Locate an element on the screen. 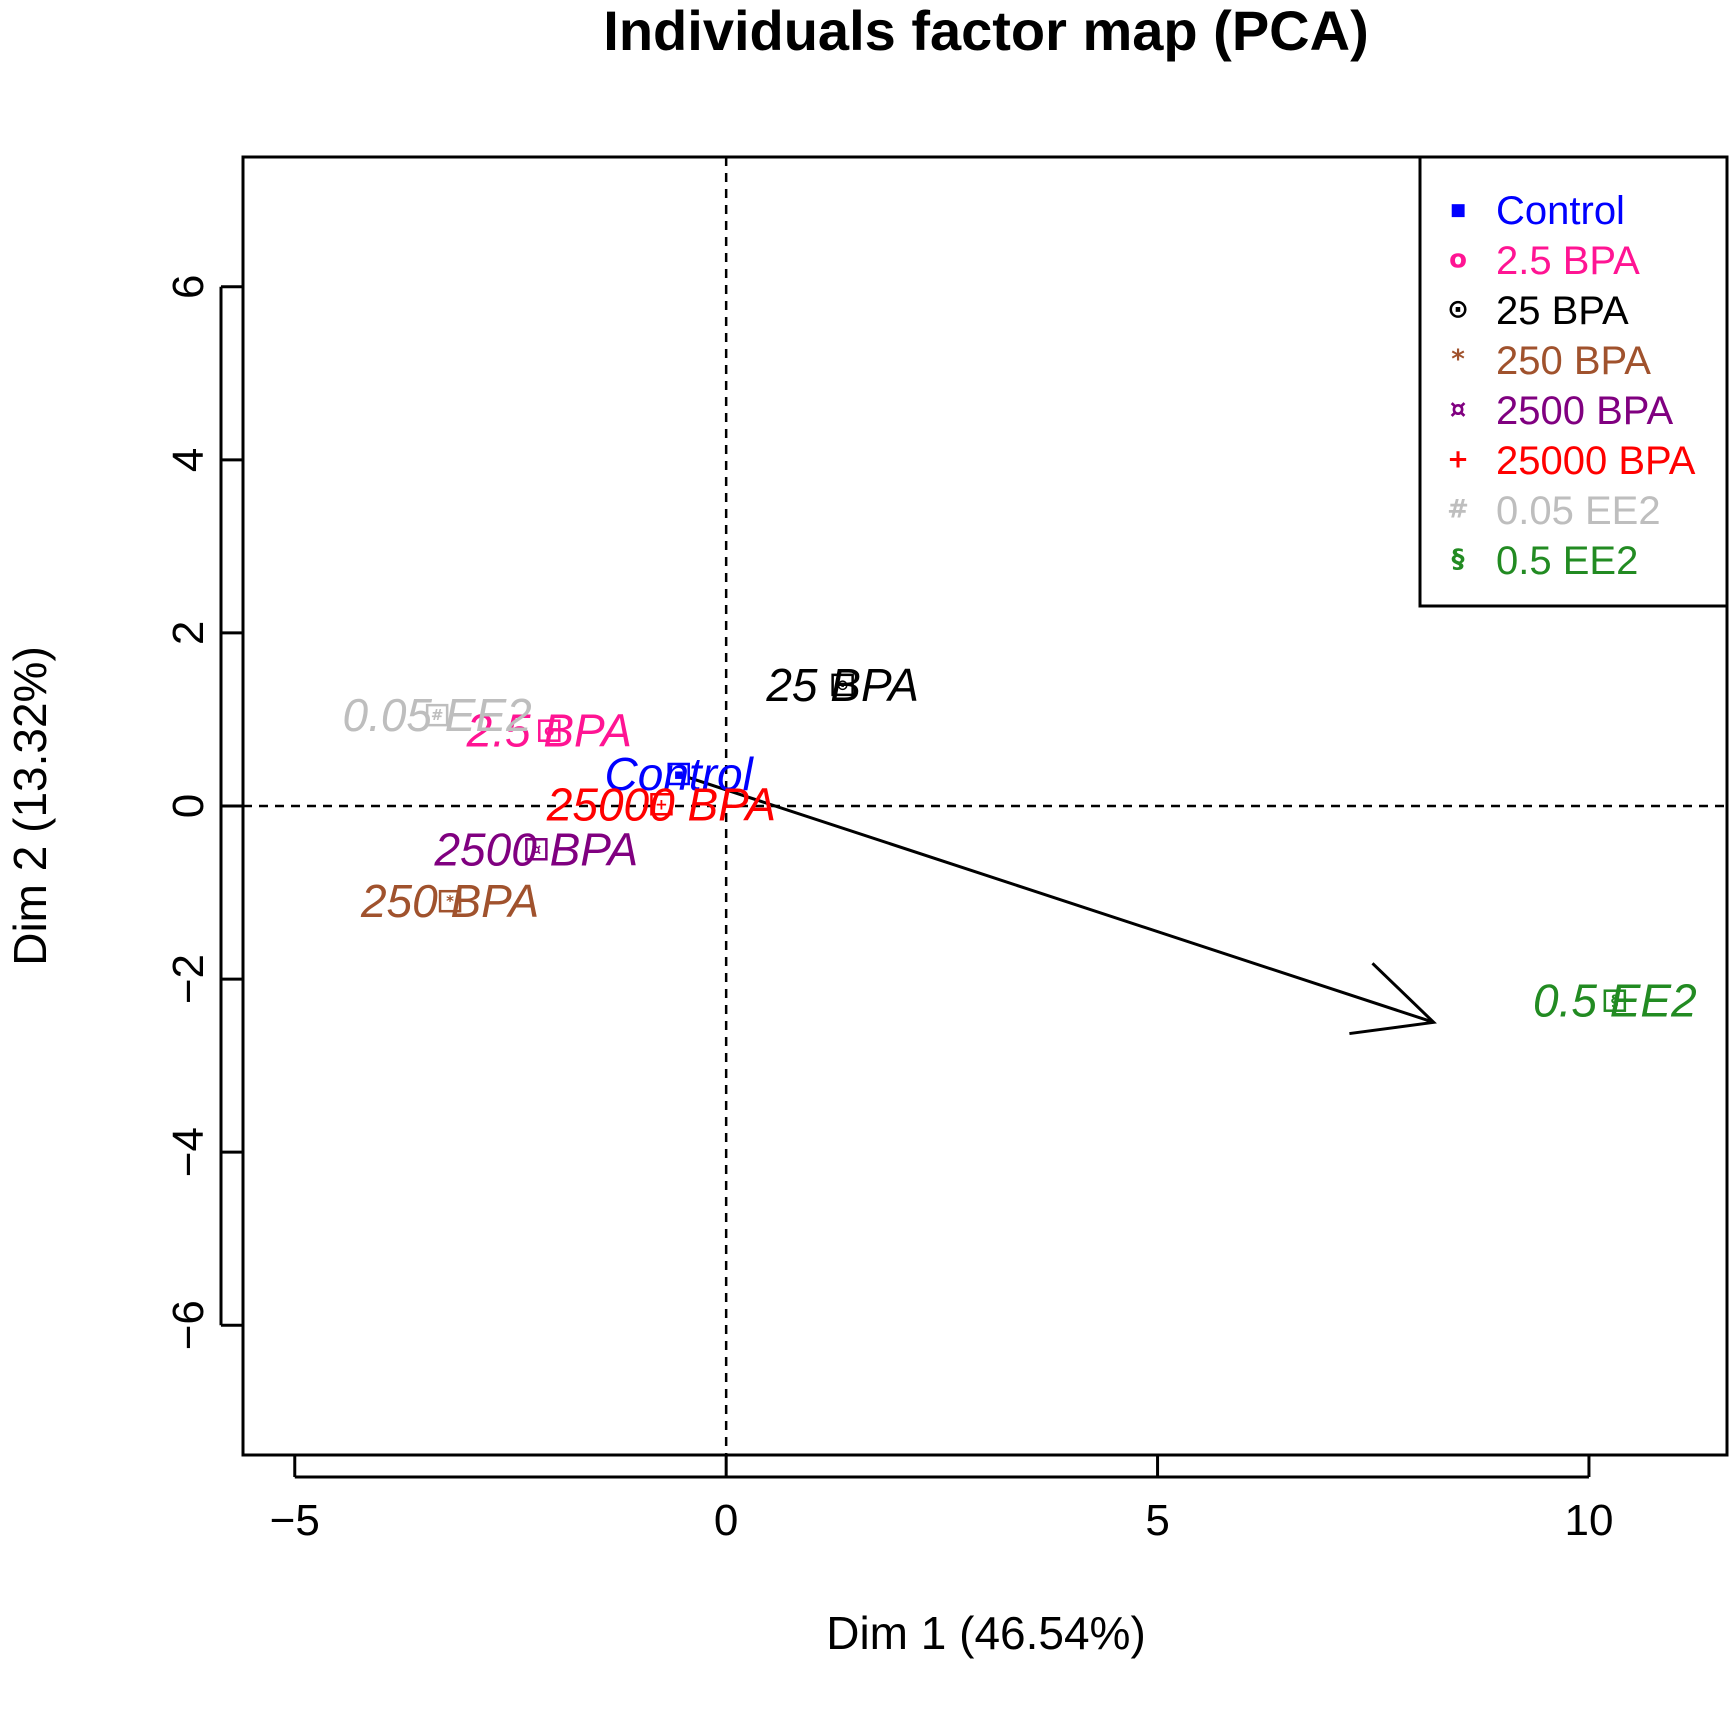 The height and width of the screenshot is (1709, 1736). chart-title: Individuals factor map (PCA) is located at coordinates (985, 31).